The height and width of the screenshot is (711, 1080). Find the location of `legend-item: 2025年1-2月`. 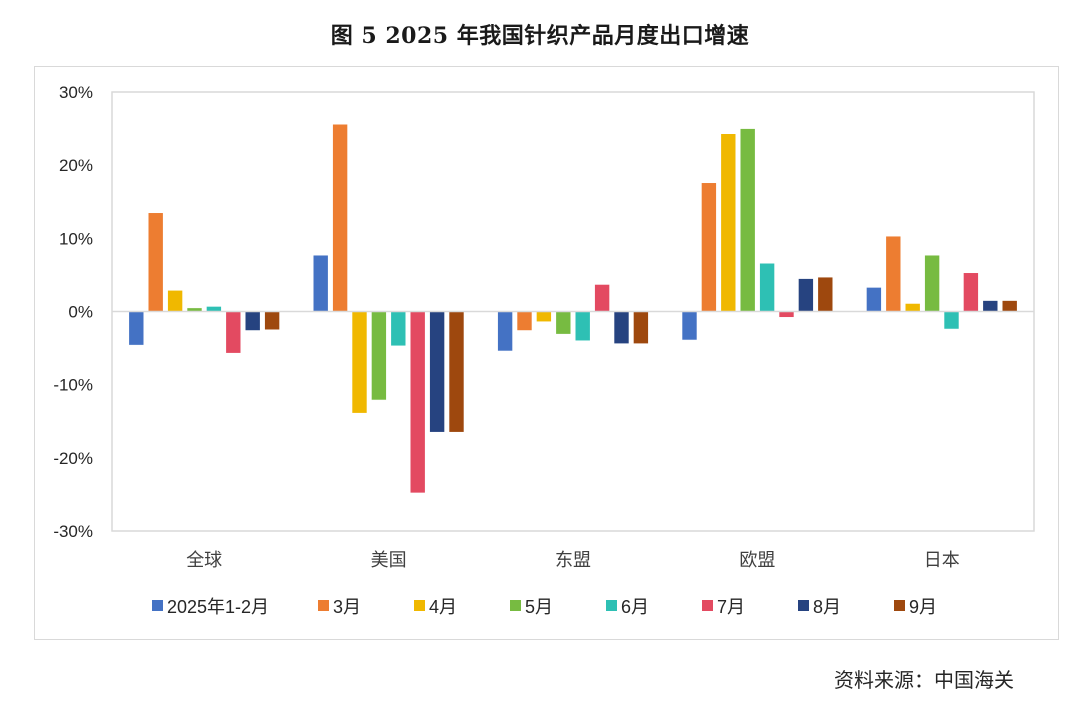

legend-item: 2025年1-2月 is located at coordinates (210, 607).